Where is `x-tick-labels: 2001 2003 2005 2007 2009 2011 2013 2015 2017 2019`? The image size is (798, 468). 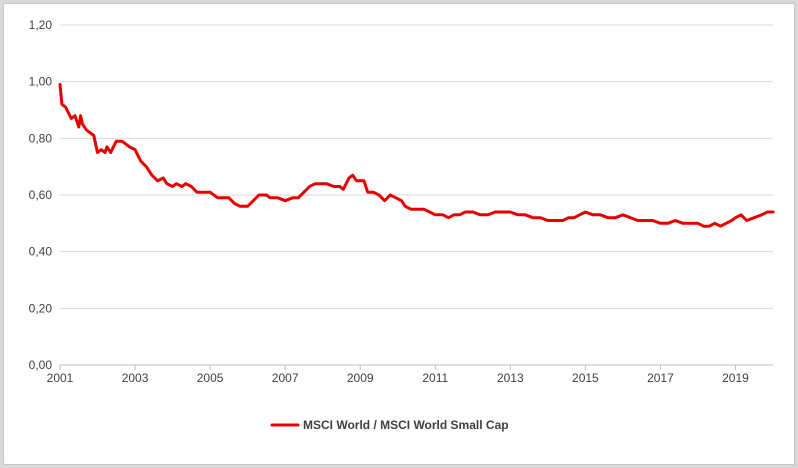
x-tick-labels: 2001 2003 2005 2007 2009 2011 2013 2015 2017 2019 is located at coordinates (398, 378).